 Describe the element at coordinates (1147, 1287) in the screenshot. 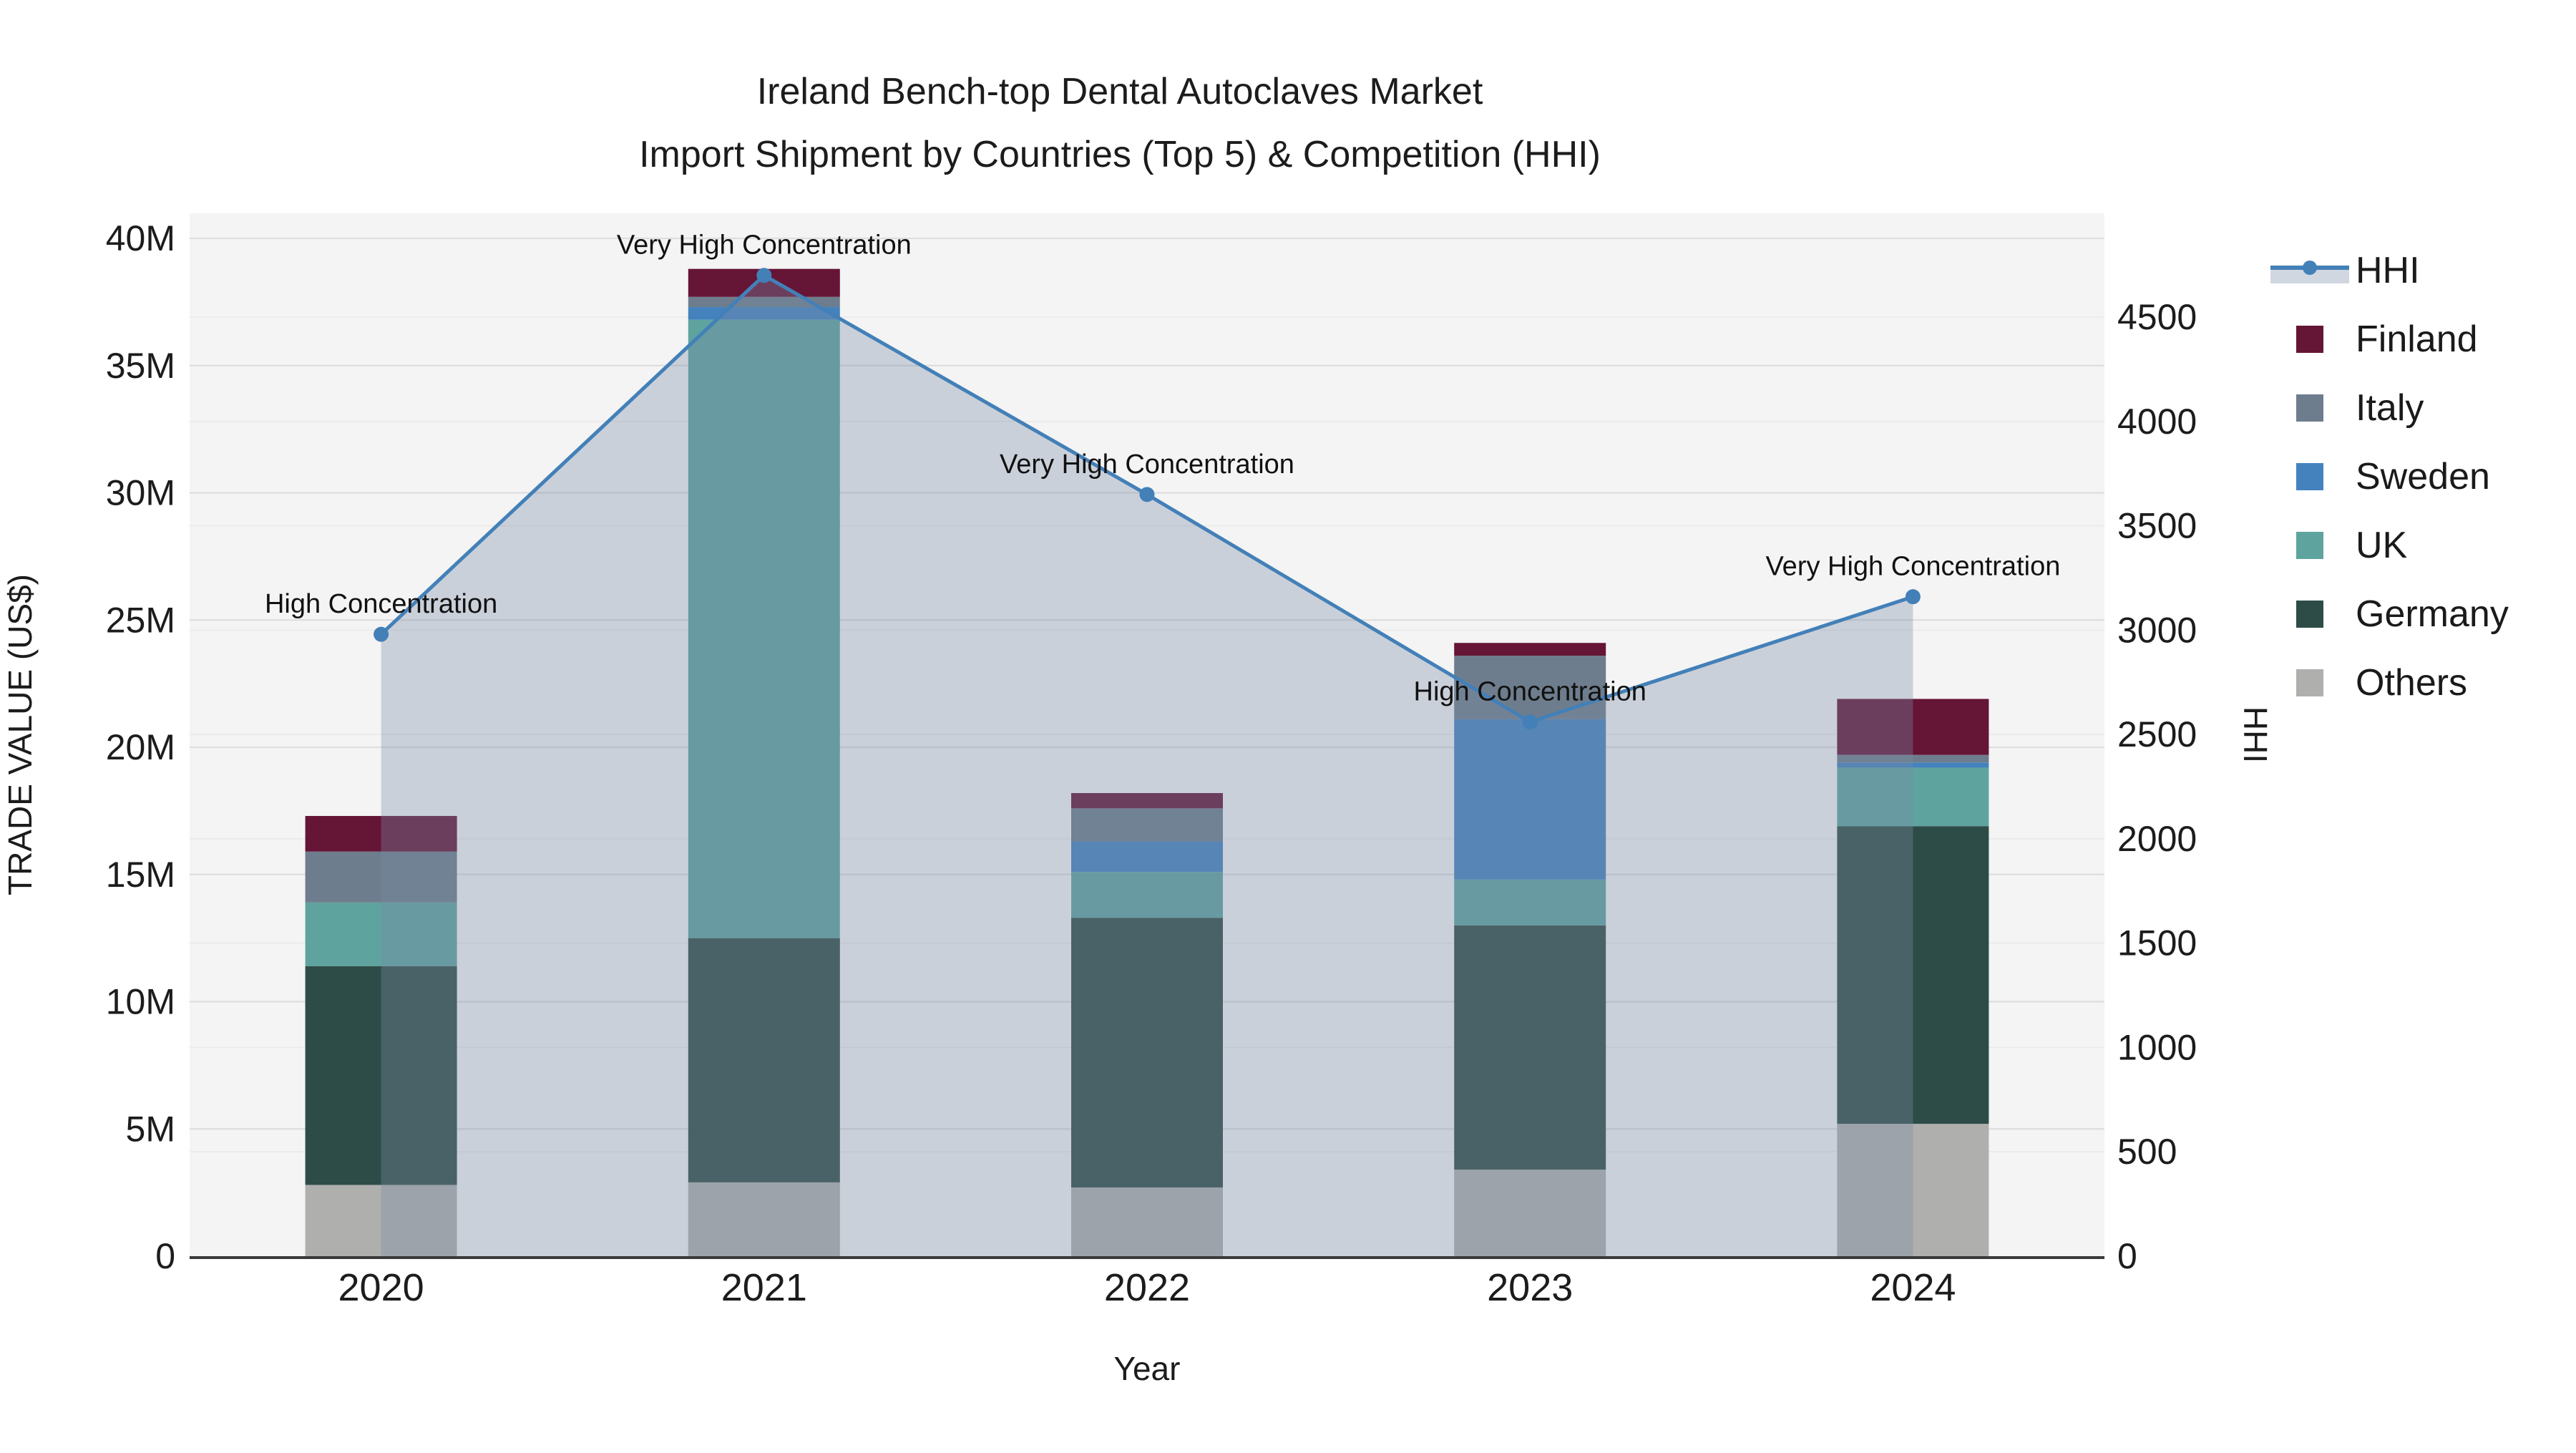

I see `x-tick: 2022` at that location.